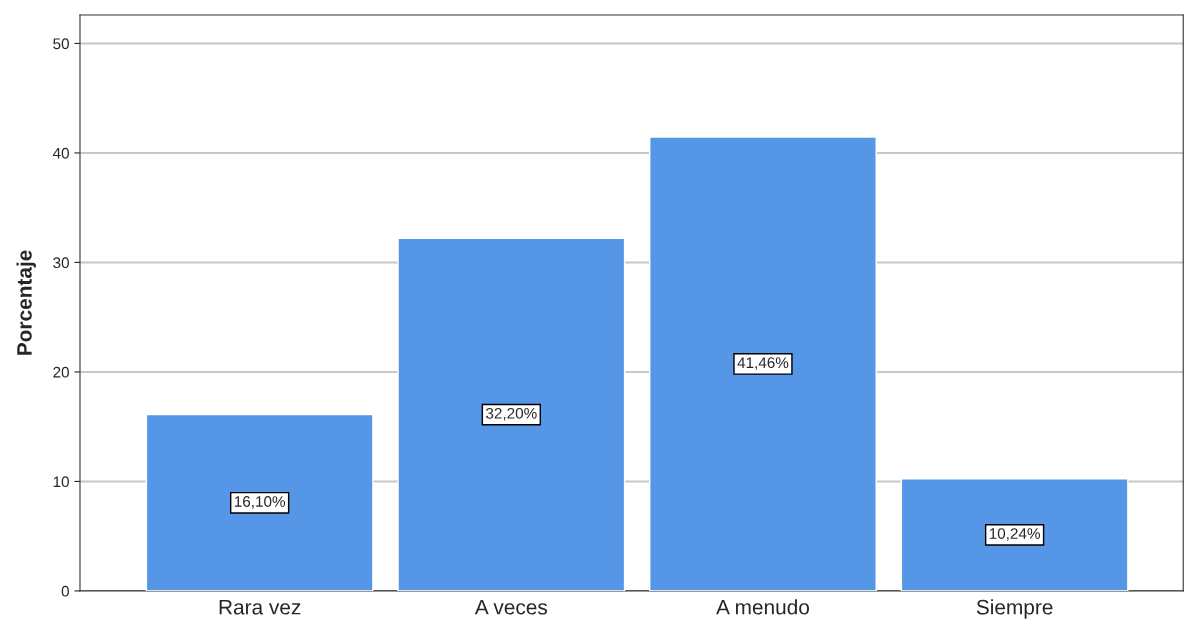 The image size is (1185, 624). Describe the element at coordinates (61, 44) in the screenshot. I see `y-tick-label: 50` at that location.